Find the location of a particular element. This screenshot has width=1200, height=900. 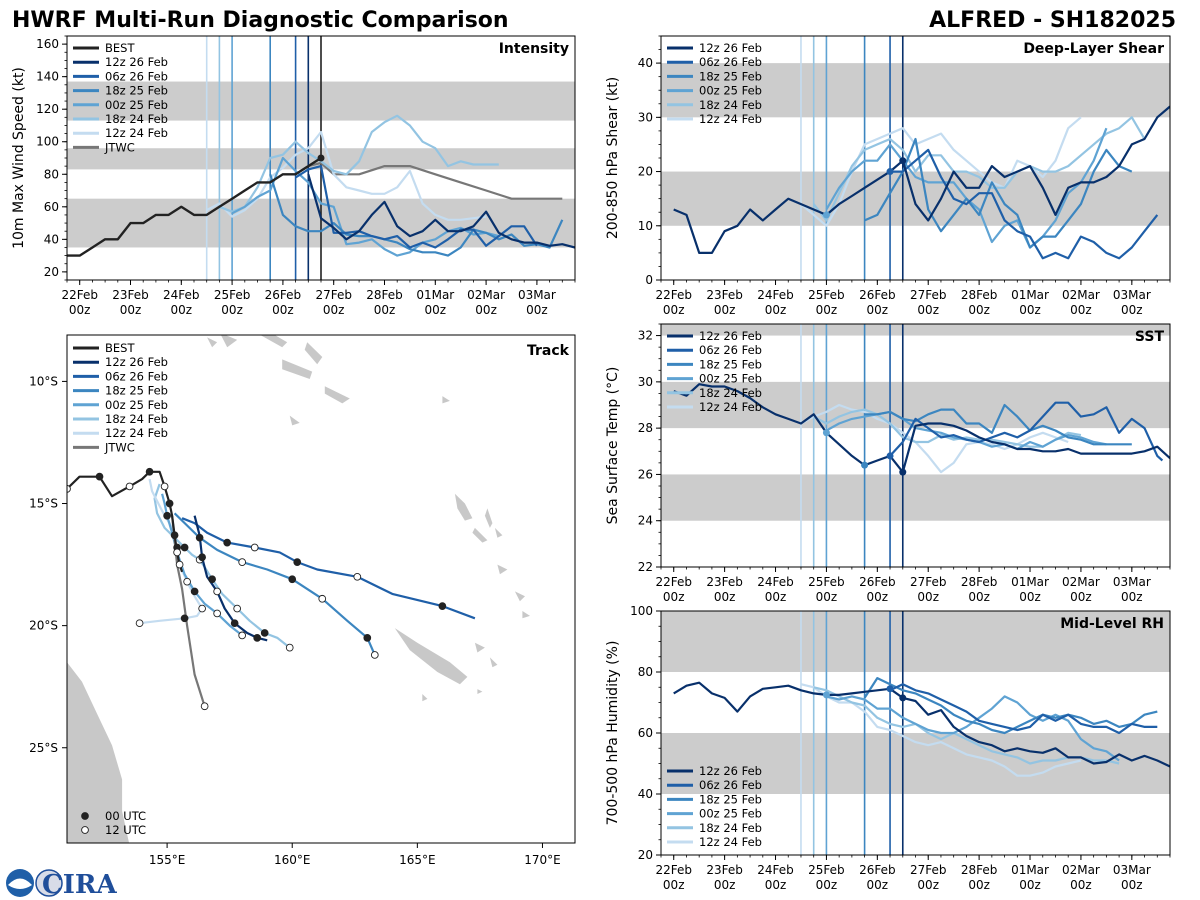

intensity-xtick-date: 28Feb is located at coordinates (384, 295).